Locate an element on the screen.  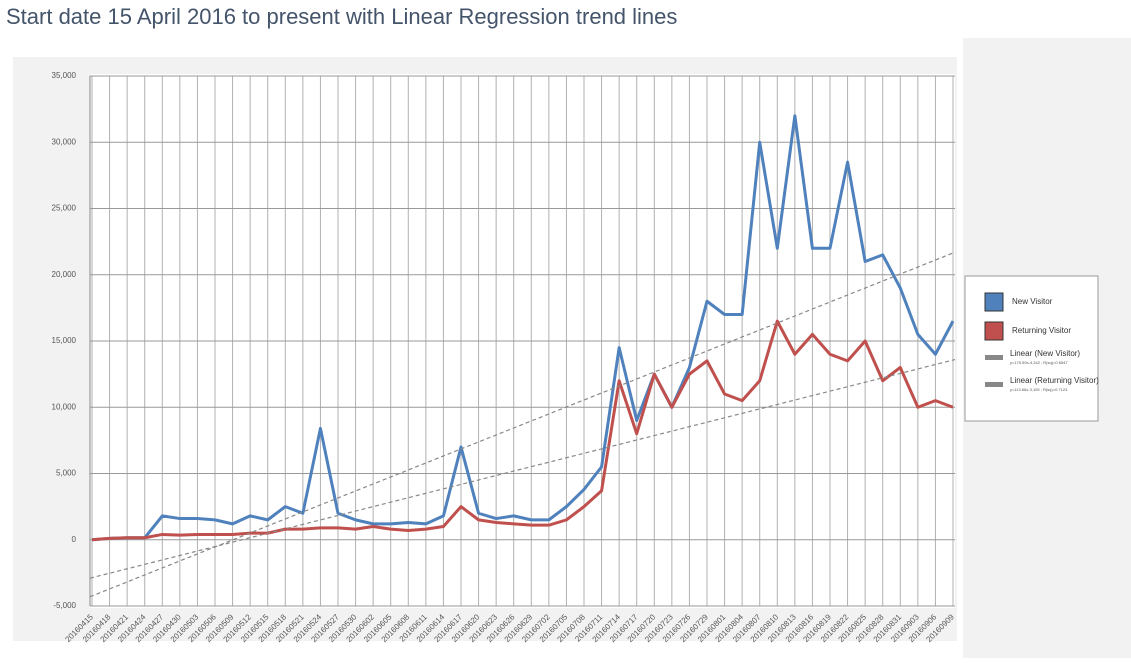
y-tick-label: -5,000 is located at coordinates (64, 605).